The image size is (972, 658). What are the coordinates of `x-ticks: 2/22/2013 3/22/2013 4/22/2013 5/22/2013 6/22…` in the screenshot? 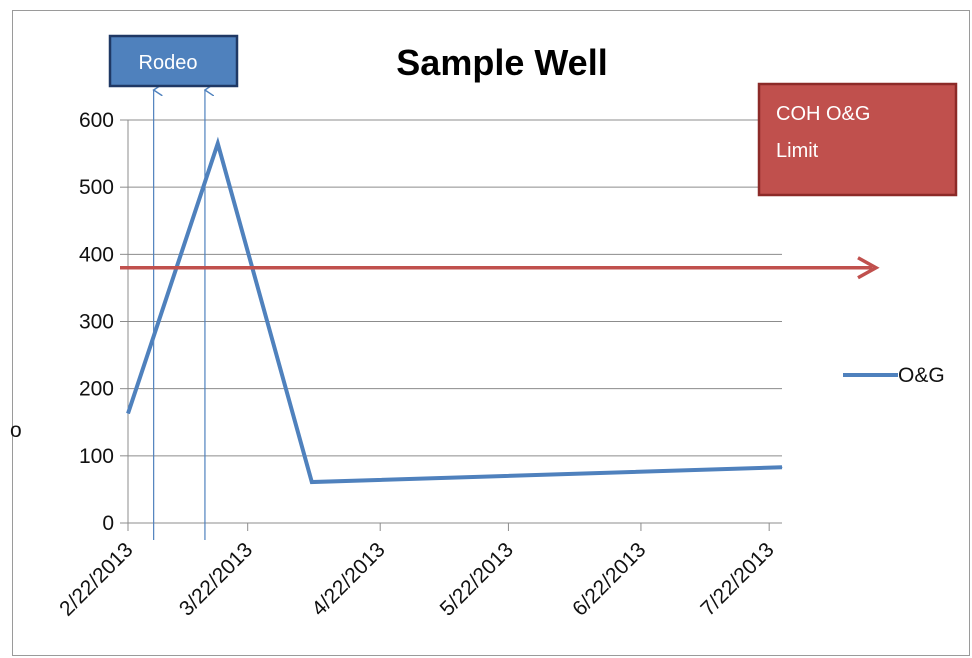 It's located at (417, 572).